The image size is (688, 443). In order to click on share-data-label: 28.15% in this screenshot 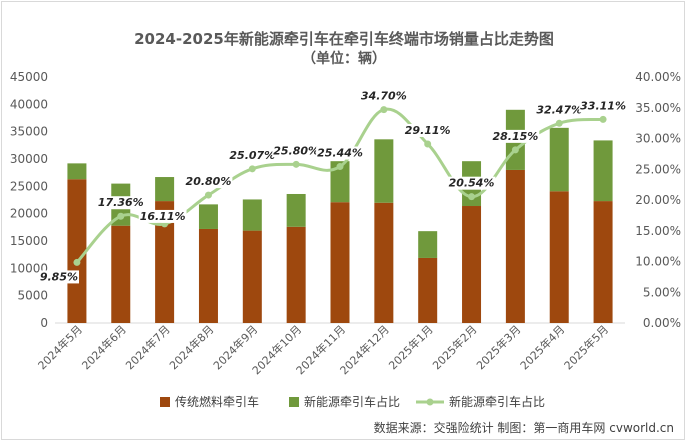, I will do `click(515, 136)`.